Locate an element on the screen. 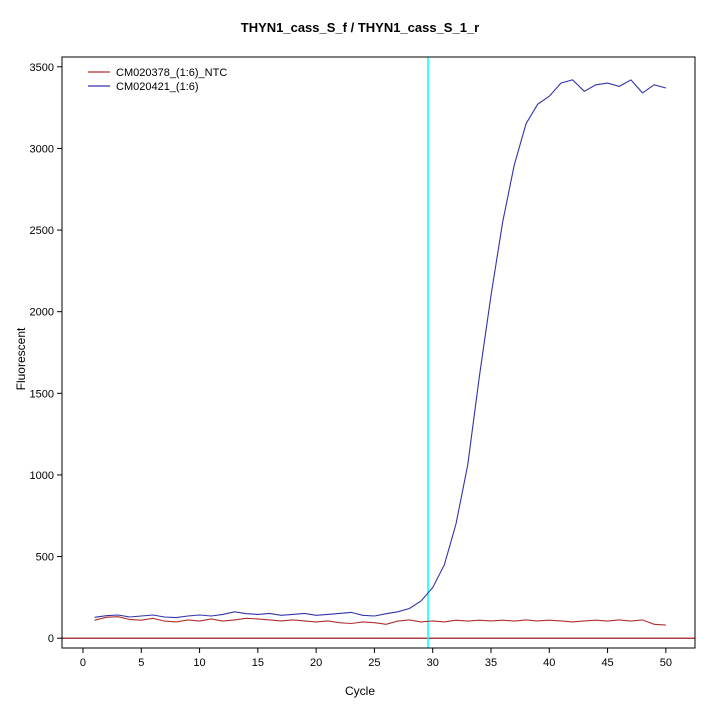 The image size is (720, 720). x-tick-label: 35 is located at coordinates (491, 663).